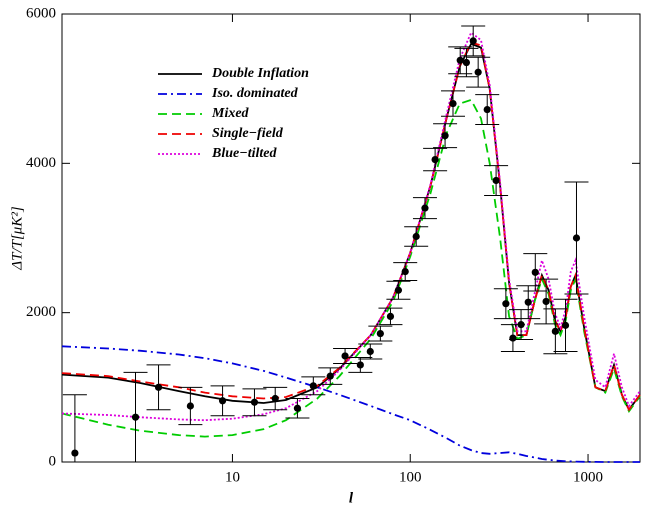  I want to click on y-axis-label: ΔT/T[μK²], so click(17, 238).